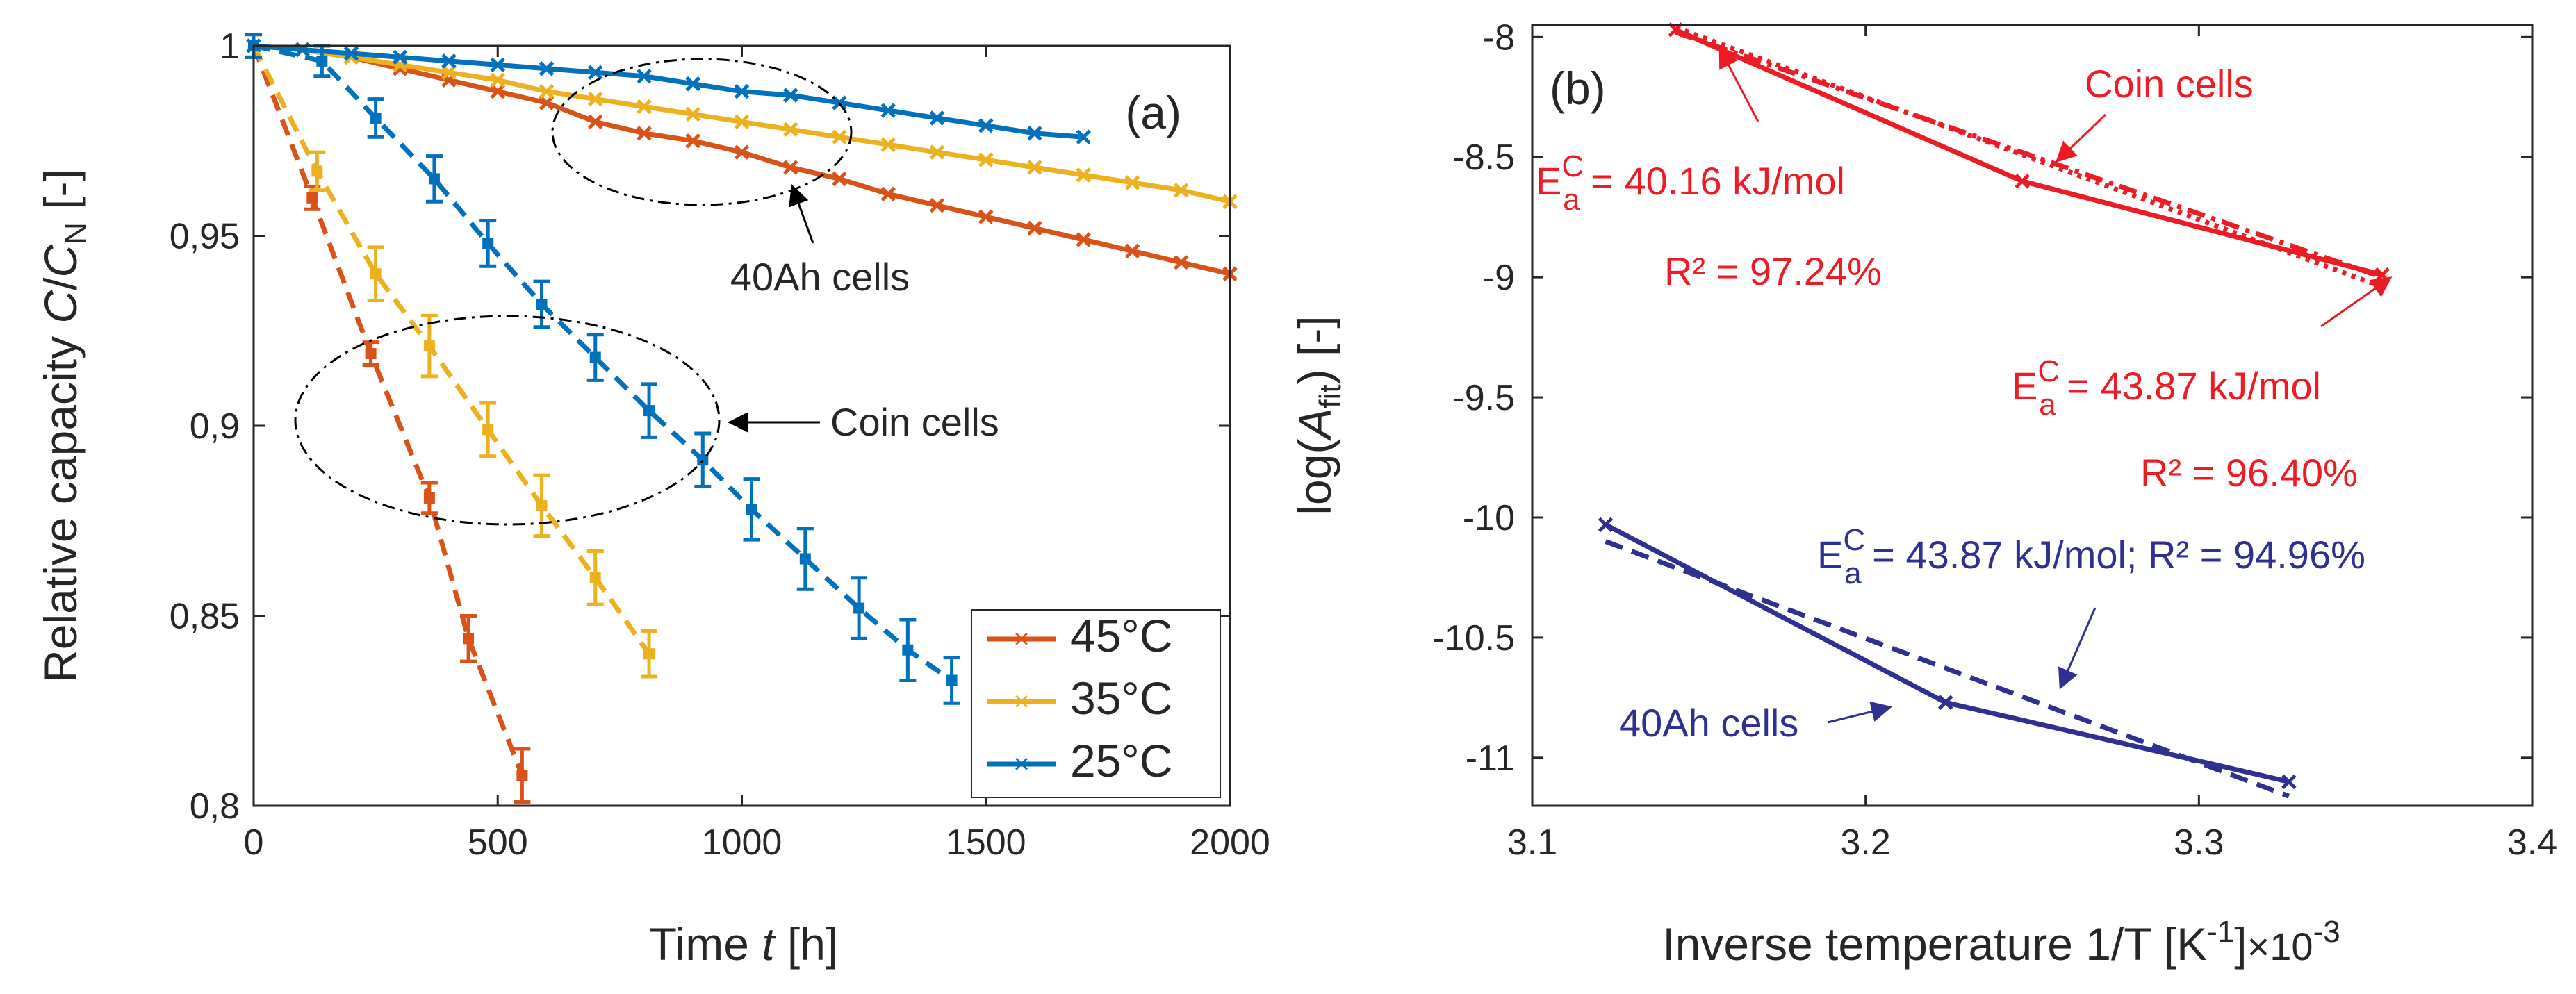 This screenshot has width=2576, height=994. Describe the element at coordinates (1578, 88) in the screenshot. I see `panel-b-label: (b)` at that location.